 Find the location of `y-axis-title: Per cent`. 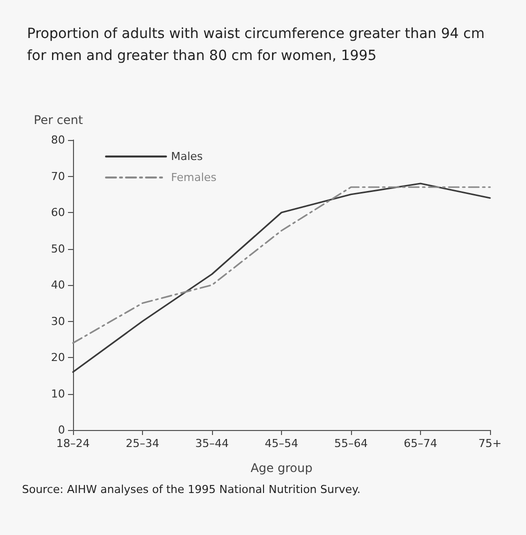

y-axis-title: Per cent is located at coordinates (59, 120).